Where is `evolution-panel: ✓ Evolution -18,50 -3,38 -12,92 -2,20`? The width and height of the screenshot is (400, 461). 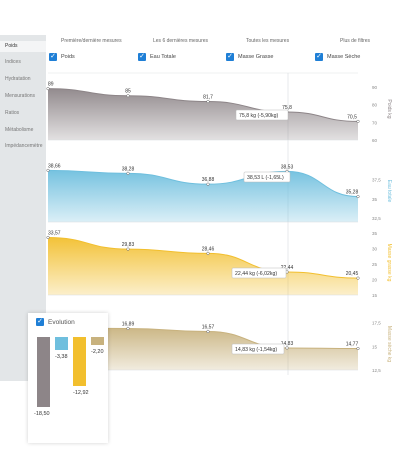
evolution-panel: ✓ Evolution -18,50 -3,38 -12,92 -2,20 is located at coordinates (68, 378).